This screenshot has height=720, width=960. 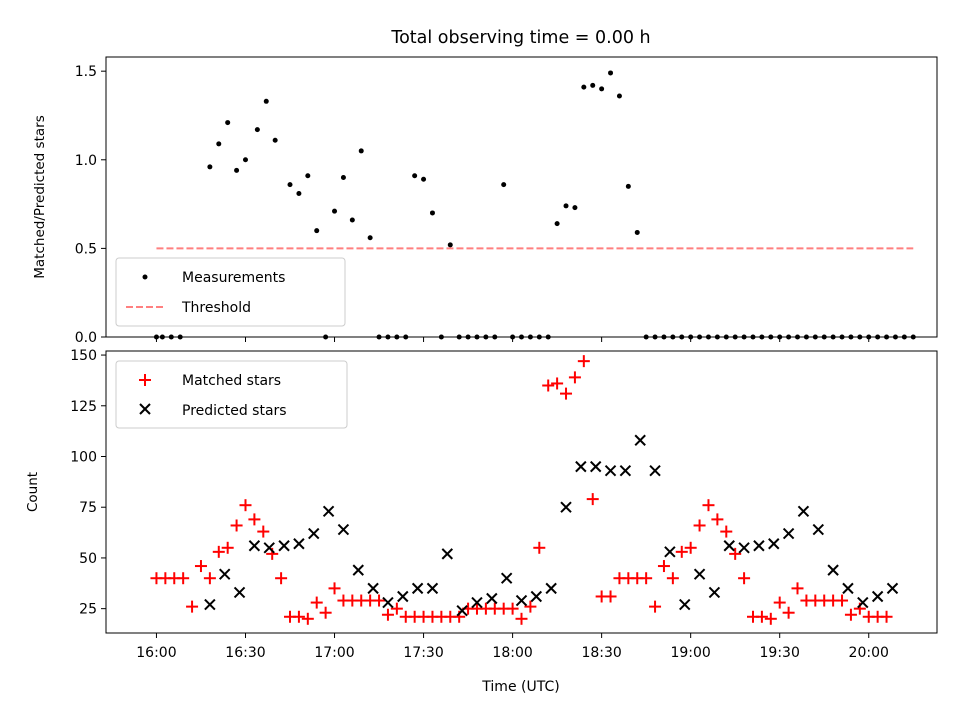 What do you see at coordinates (334, 653) in the screenshot?
I see `bottom-x-tick-label: 17:00` at bounding box center [334, 653].